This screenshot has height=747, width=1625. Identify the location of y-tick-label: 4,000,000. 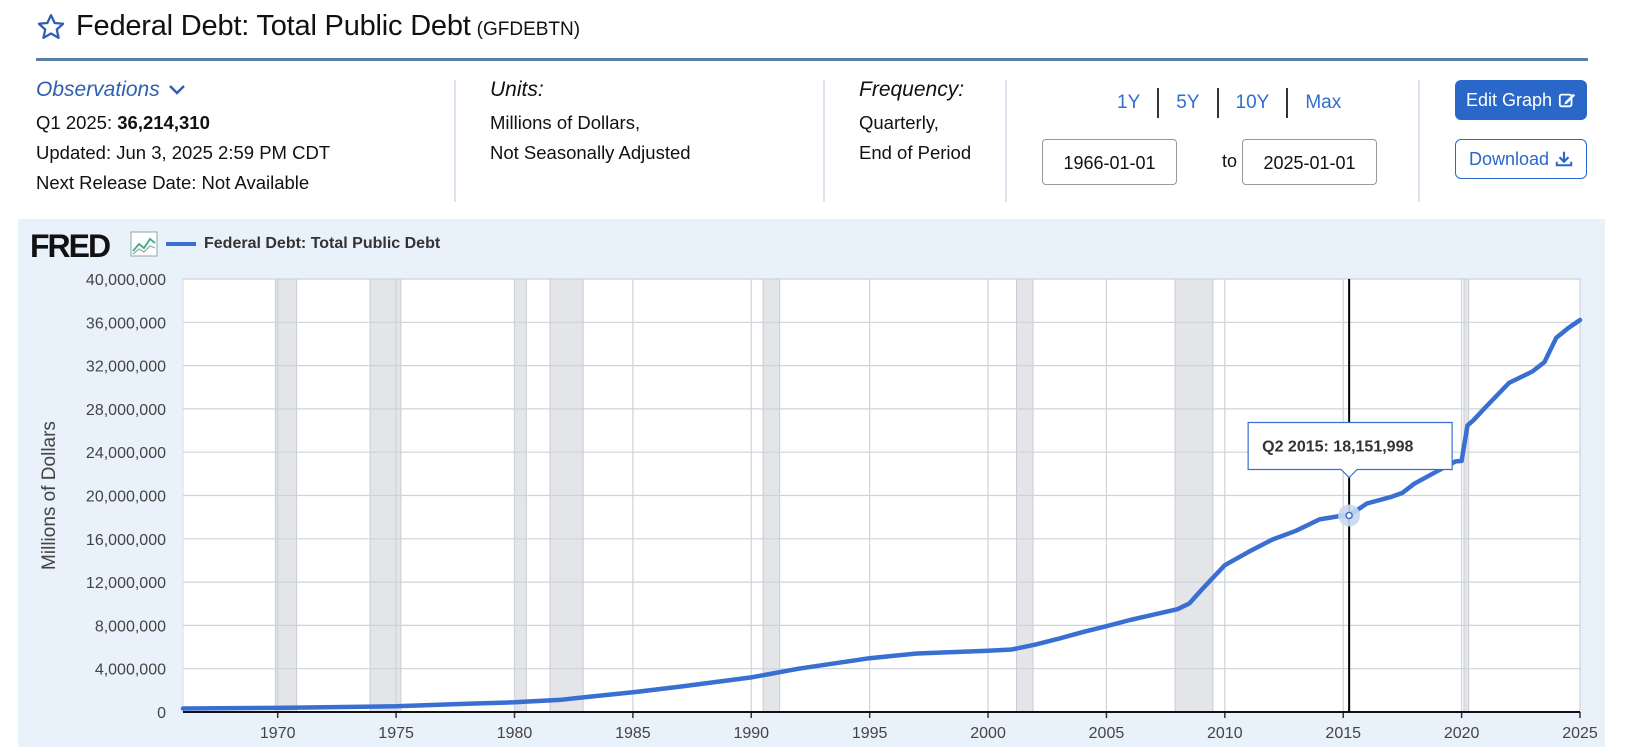
(130, 670).